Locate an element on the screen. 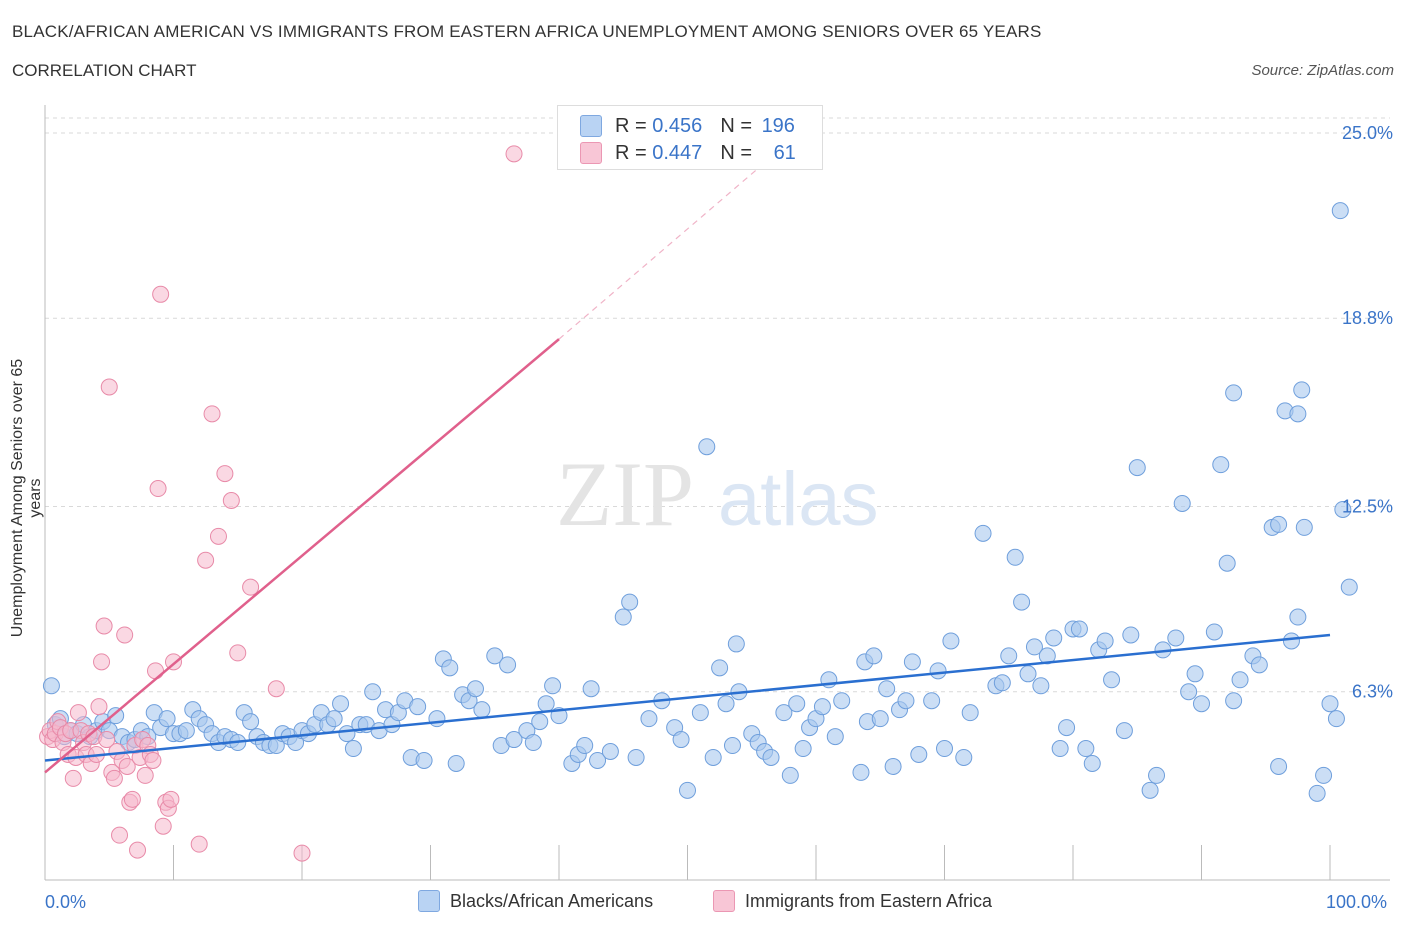 The height and width of the screenshot is (930, 1406). y-axis-label: Unemployment Among Seniors over 65 years is located at coordinates (26, 498).